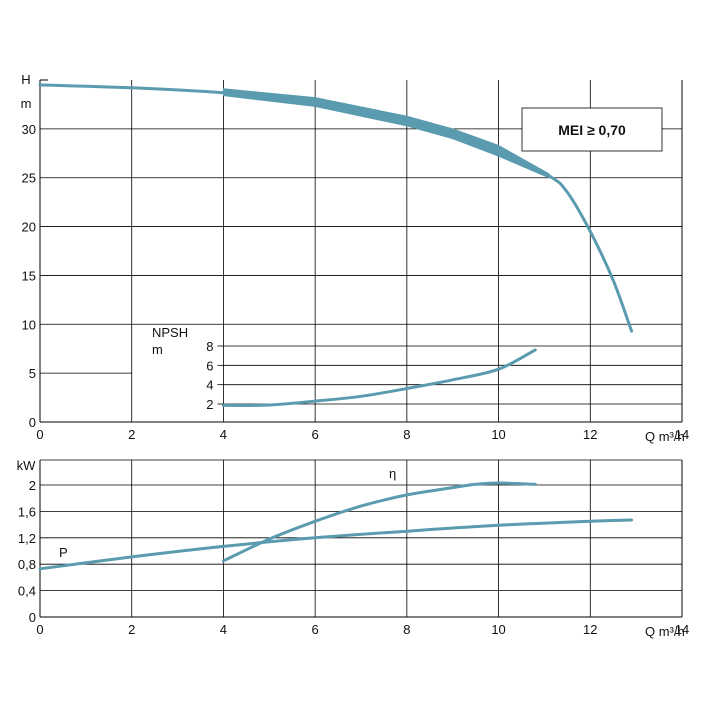  What do you see at coordinates (379, 522) in the screenshot?
I see `efficiency-curve` at bounding box center [379, 522].